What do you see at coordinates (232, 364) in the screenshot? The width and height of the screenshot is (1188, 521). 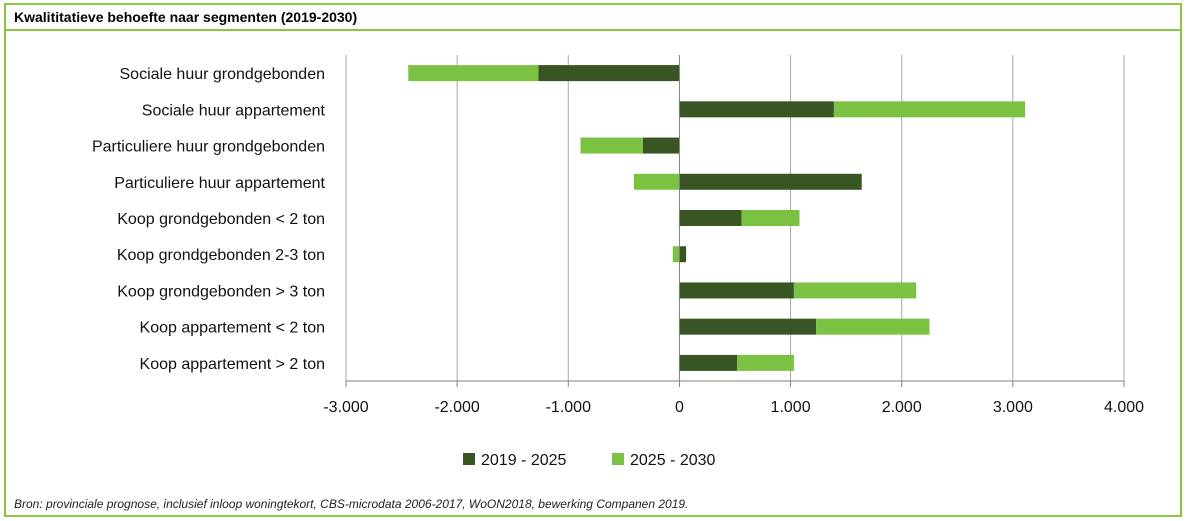 I see `category-label: Koop appartement > 2 ton` at bounding box center [232, 364].